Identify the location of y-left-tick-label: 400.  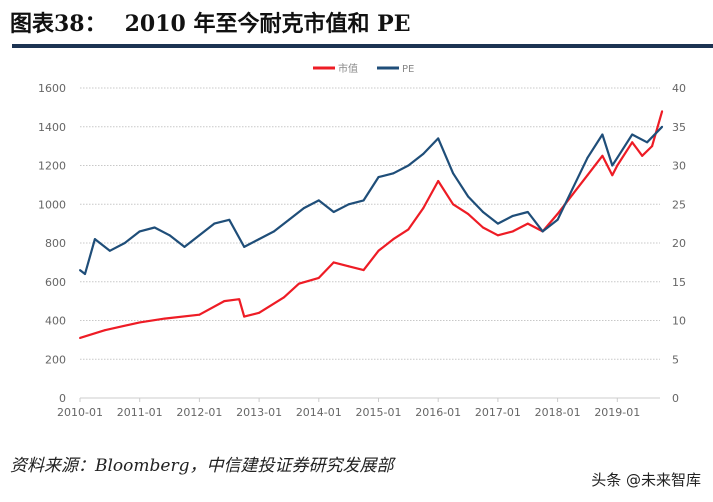
(55, 321).